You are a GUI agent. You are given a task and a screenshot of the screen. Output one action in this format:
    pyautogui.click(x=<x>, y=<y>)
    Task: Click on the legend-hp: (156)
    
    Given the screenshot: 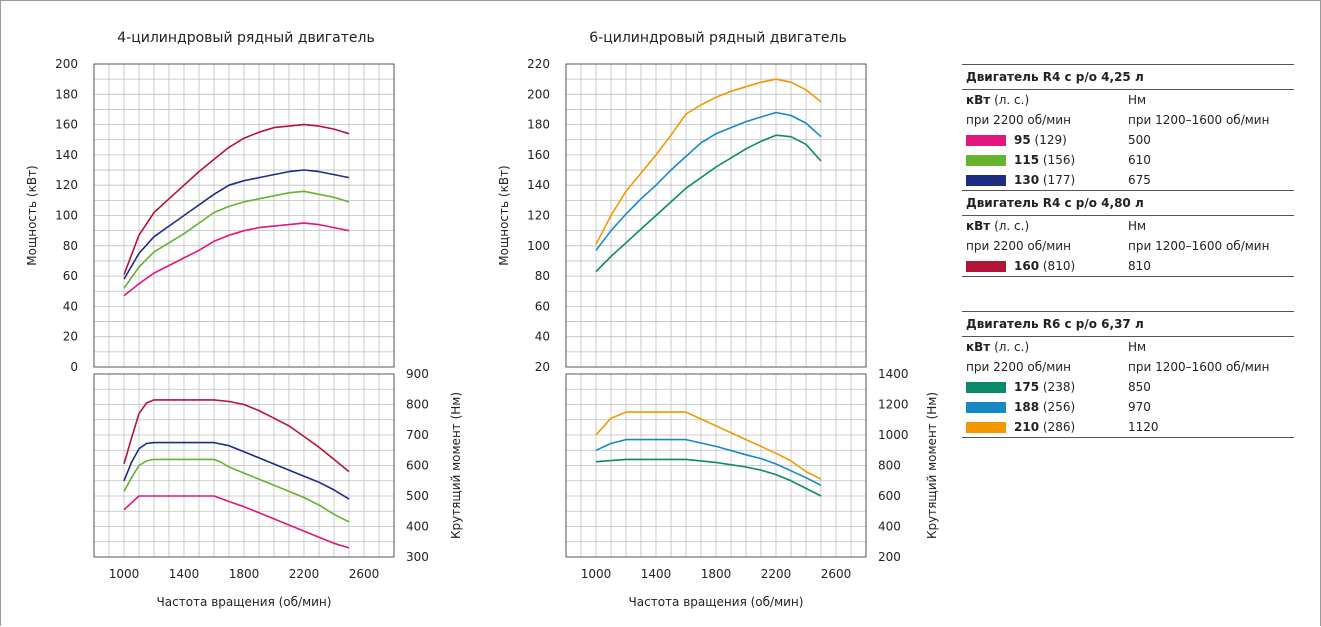 What is the action you would take?
    pyautogui.click(x=1057, y=160)
    